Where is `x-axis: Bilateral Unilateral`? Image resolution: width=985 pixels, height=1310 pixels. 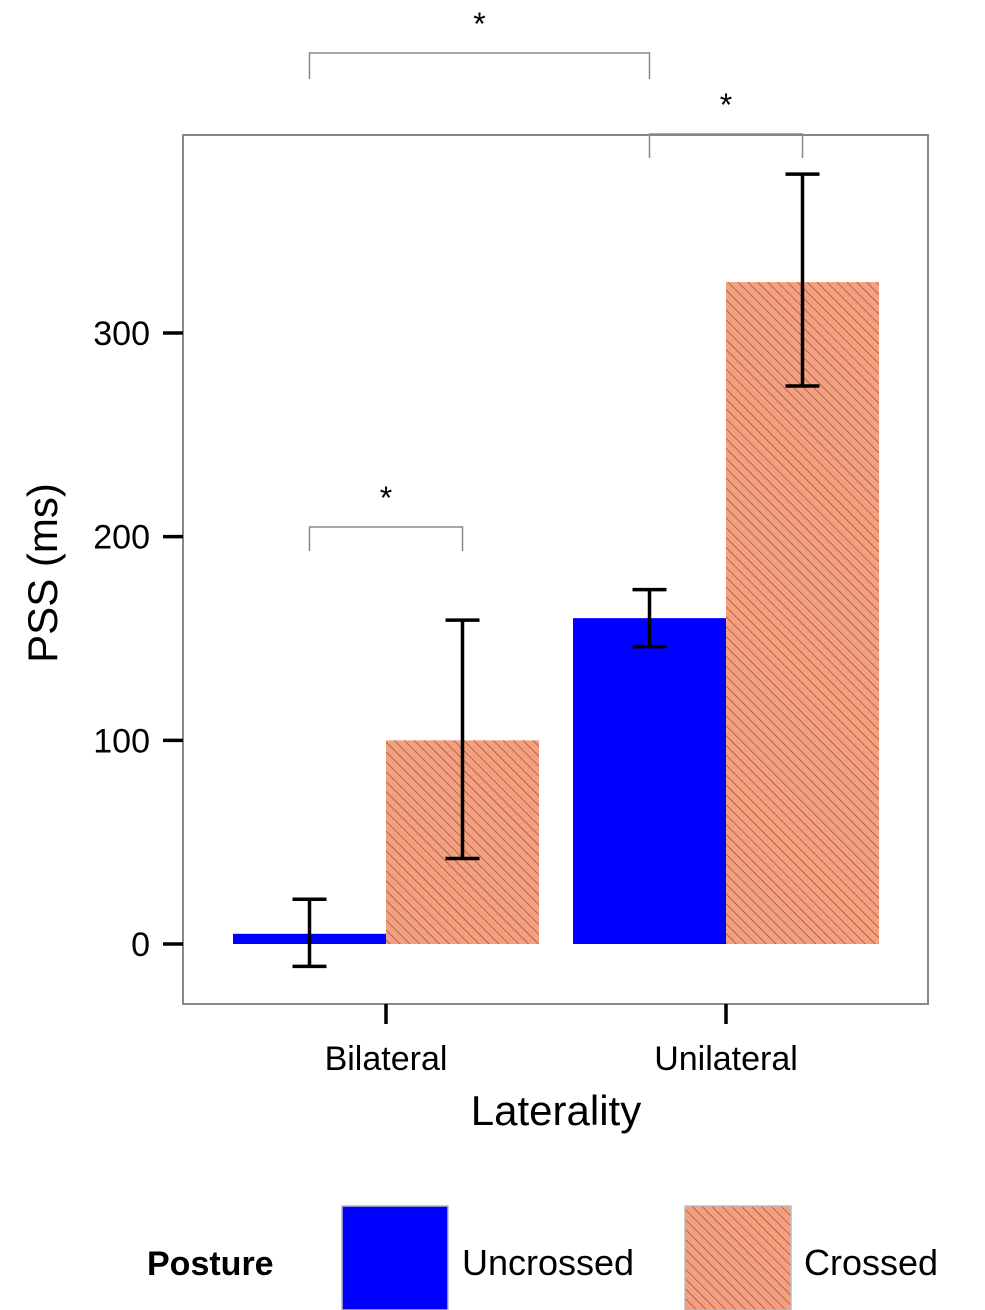 x-axis: Bilateral Unilateral is located at coordinates (561, 1041).